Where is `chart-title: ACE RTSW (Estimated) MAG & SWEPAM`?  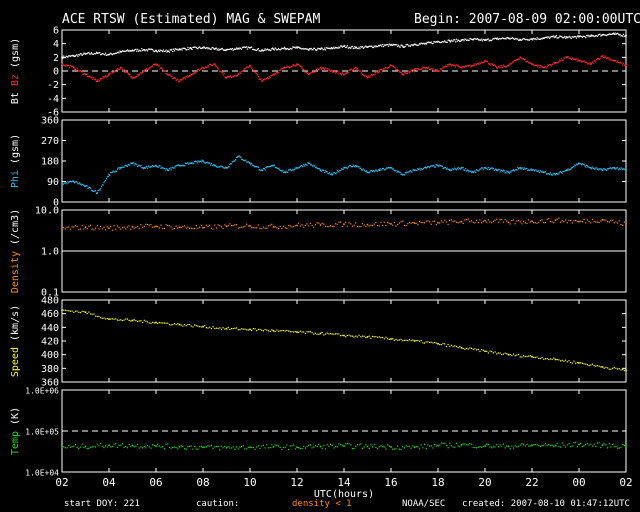 chart-title: ACE RTSW (Estimated) MAG & SWEPAM is located at coordinates (191, 19).